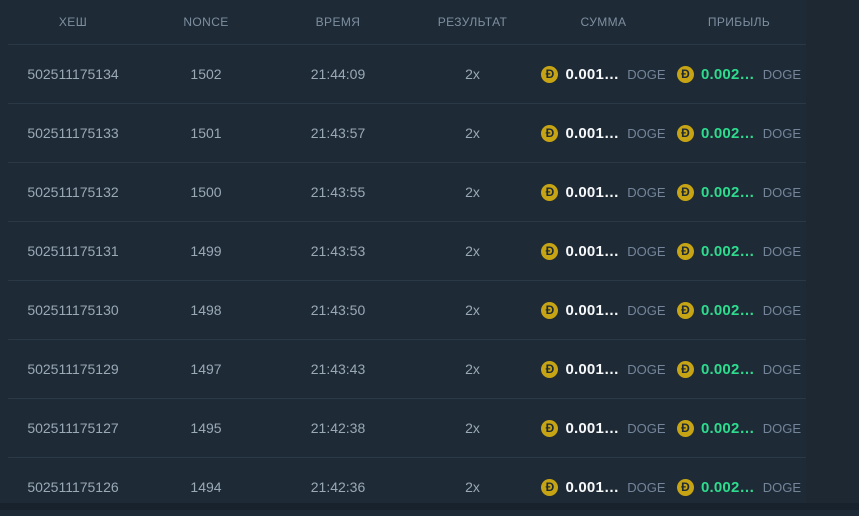  Describe the element at coordinates (73, 133) in the screenshot. I see `hash-cell: 502511175133` at that location.